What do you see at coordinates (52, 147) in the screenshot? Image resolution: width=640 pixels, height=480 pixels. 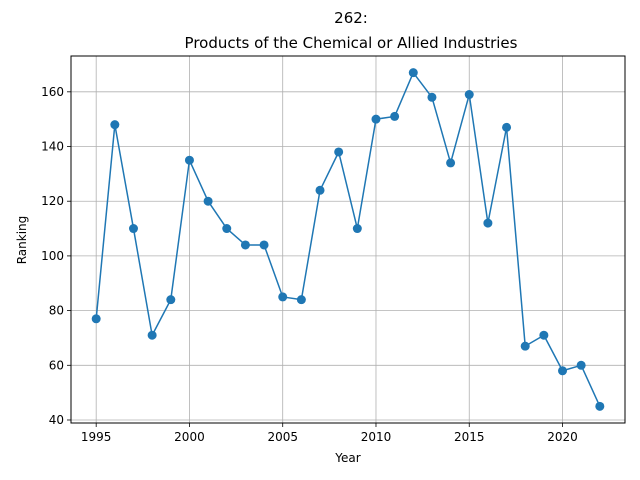 I see `y-tick-label: 140` at bounding box center [52, 147].